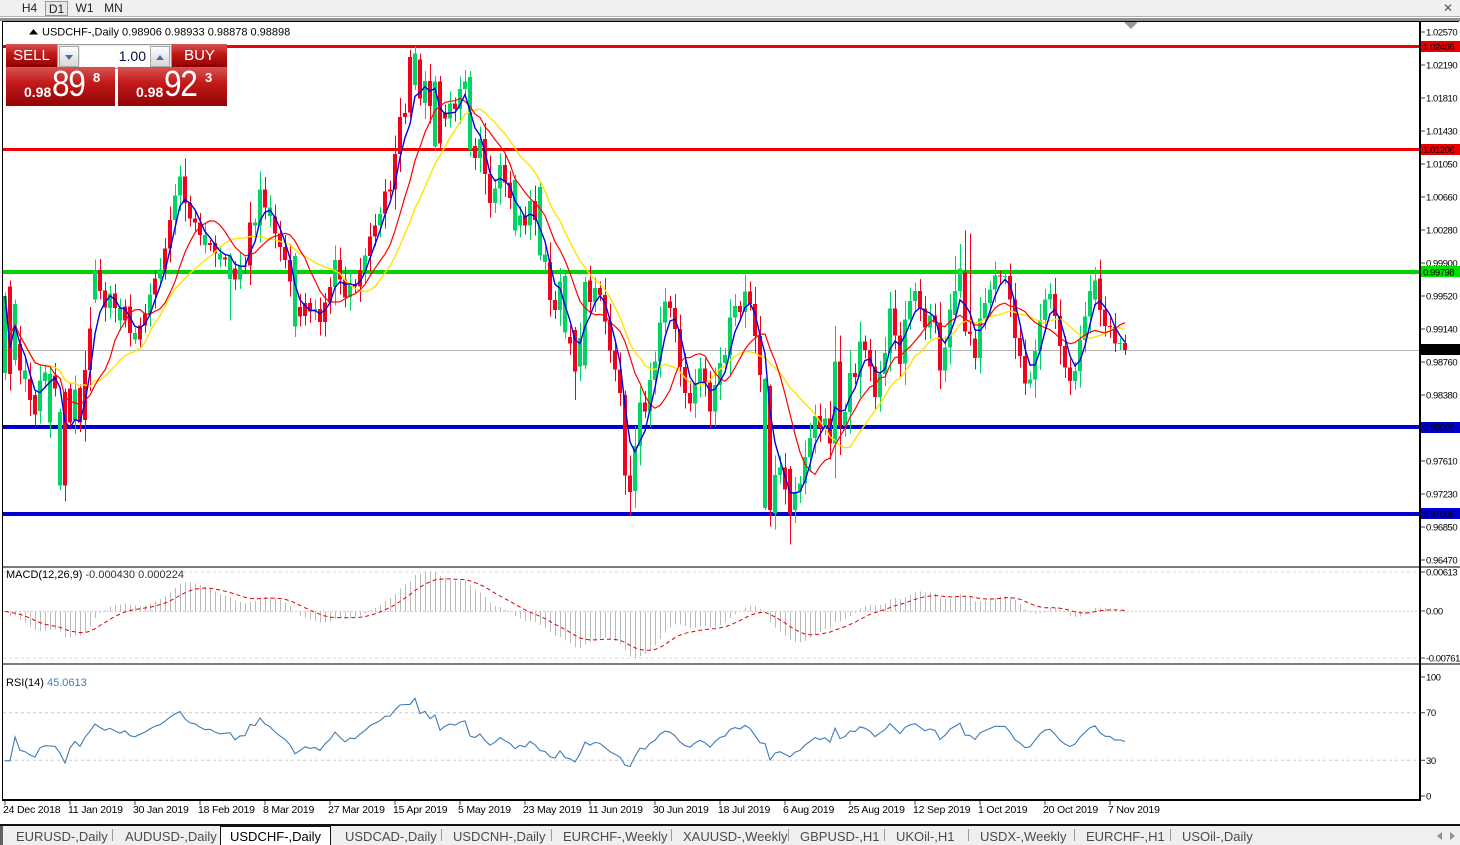  I want to click on svg-text: 0.00613, so click(1441, 573).